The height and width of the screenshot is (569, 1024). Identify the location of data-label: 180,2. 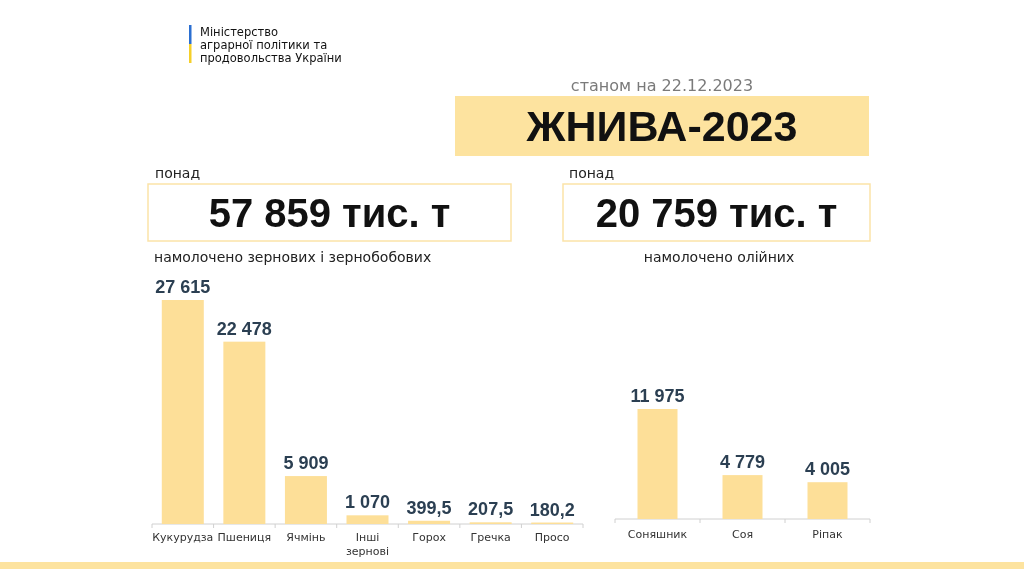
(552, 509).